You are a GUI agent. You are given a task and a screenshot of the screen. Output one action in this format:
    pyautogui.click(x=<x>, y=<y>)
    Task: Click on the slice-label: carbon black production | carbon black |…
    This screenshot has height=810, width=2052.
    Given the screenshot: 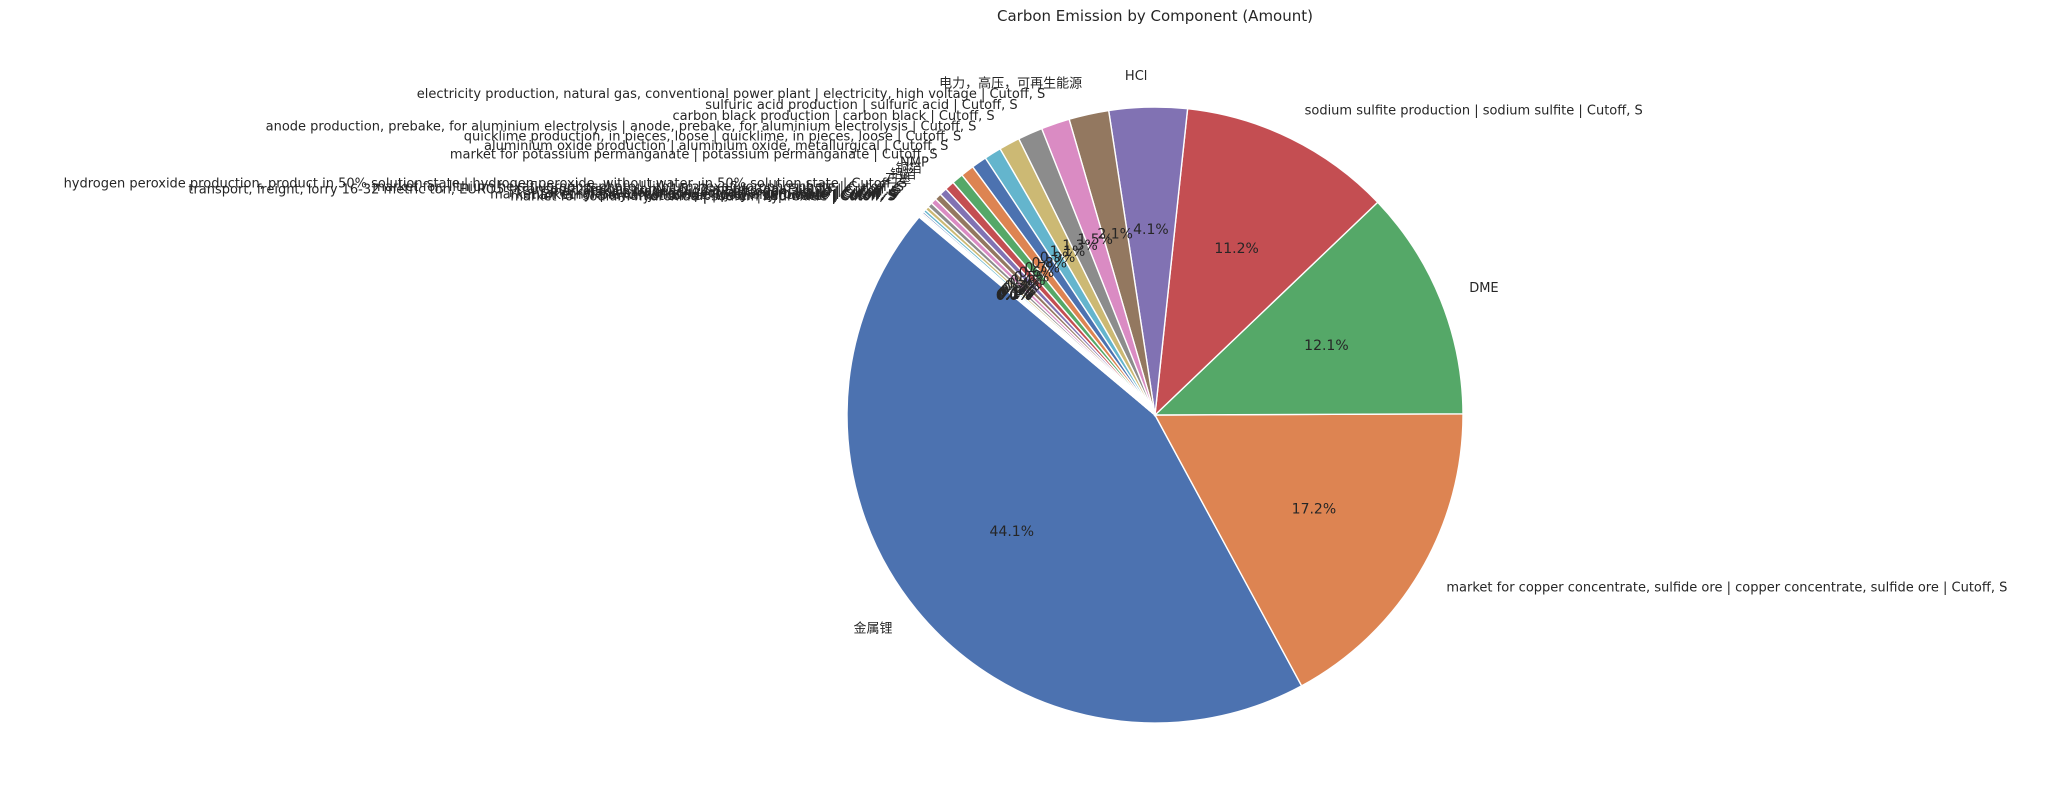 What is the action you would take?
    pyautogui.click(x=834, y=116)
    